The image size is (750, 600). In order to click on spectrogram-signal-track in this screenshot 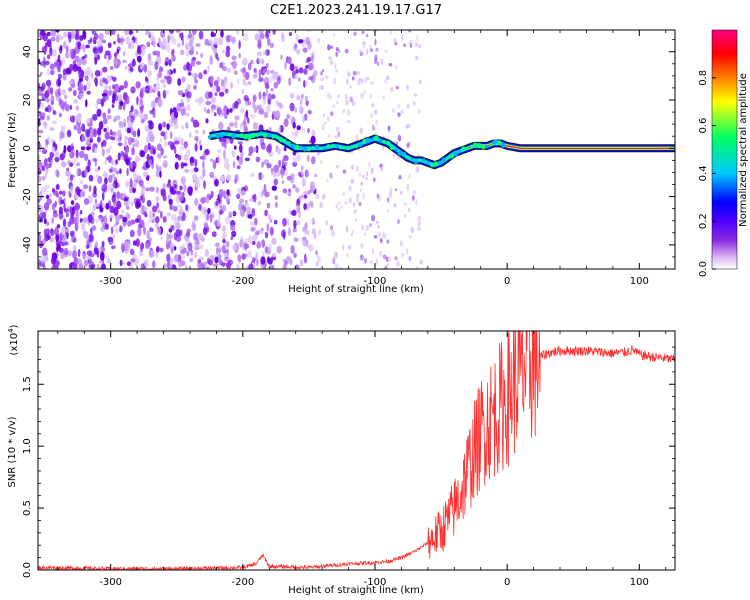, I will do `click(441, 149)`.